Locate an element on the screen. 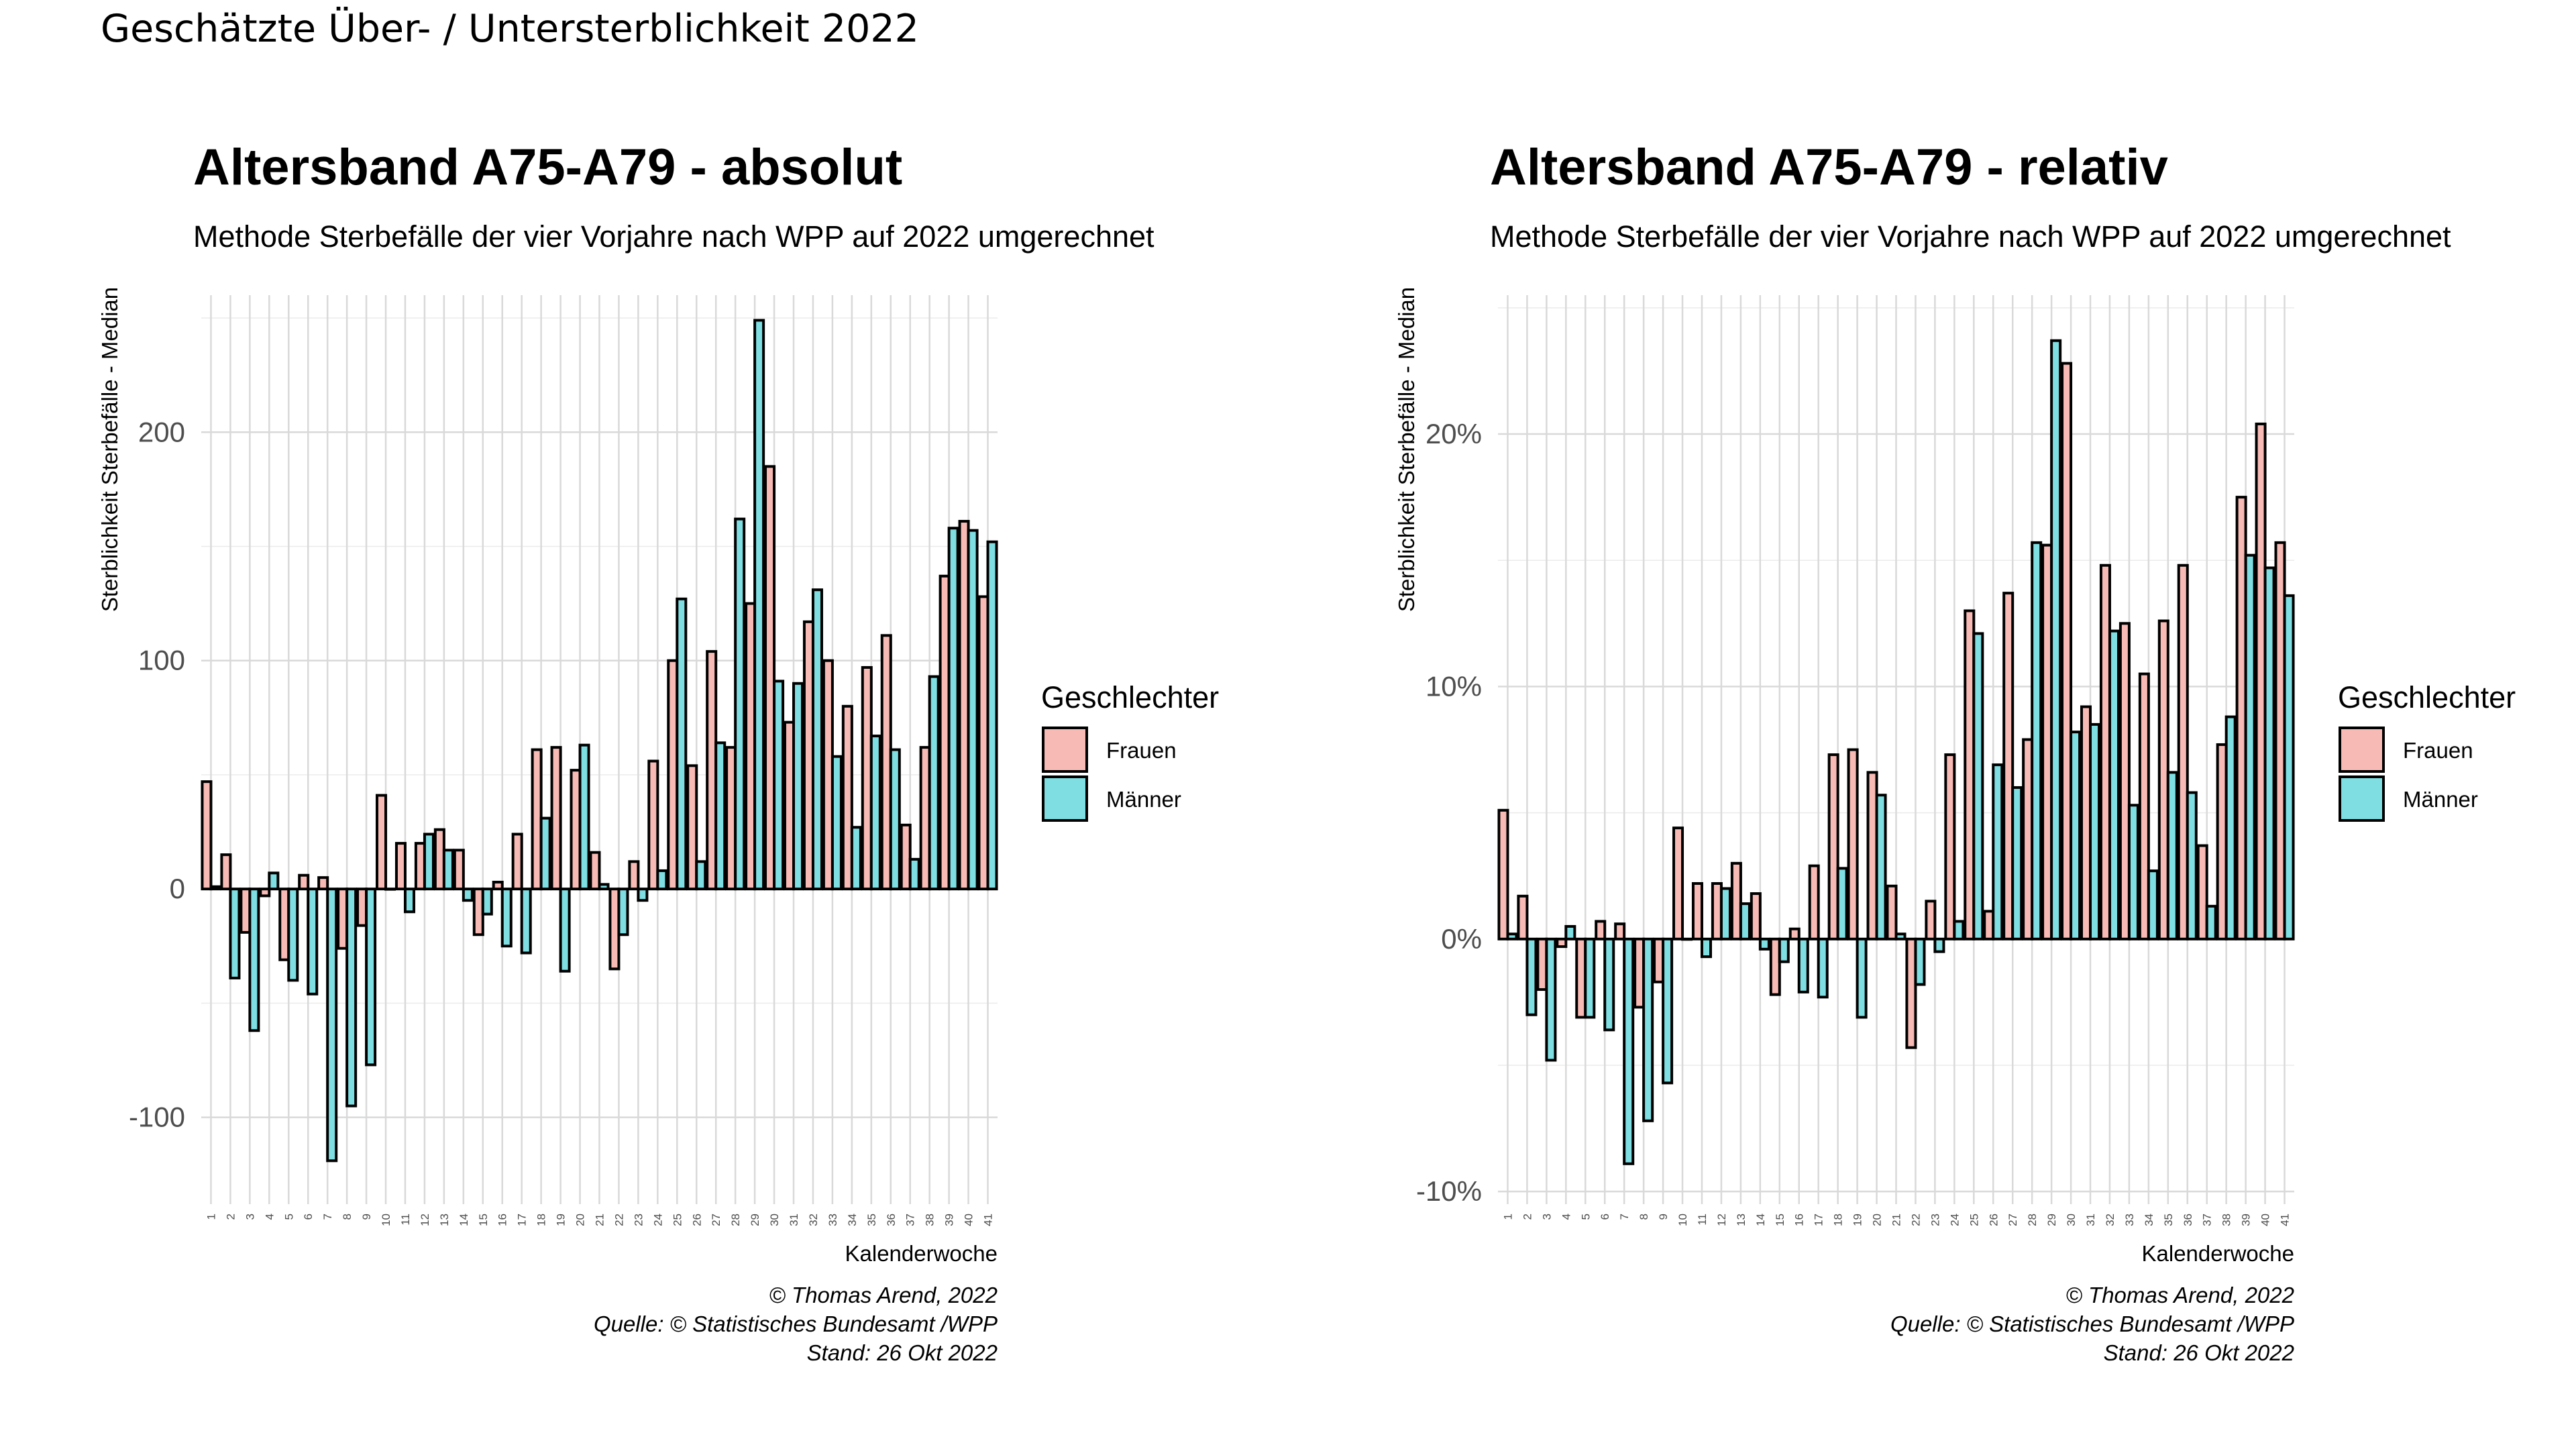  bar-frauen-kw13 is located at coordinates (1736, 901).